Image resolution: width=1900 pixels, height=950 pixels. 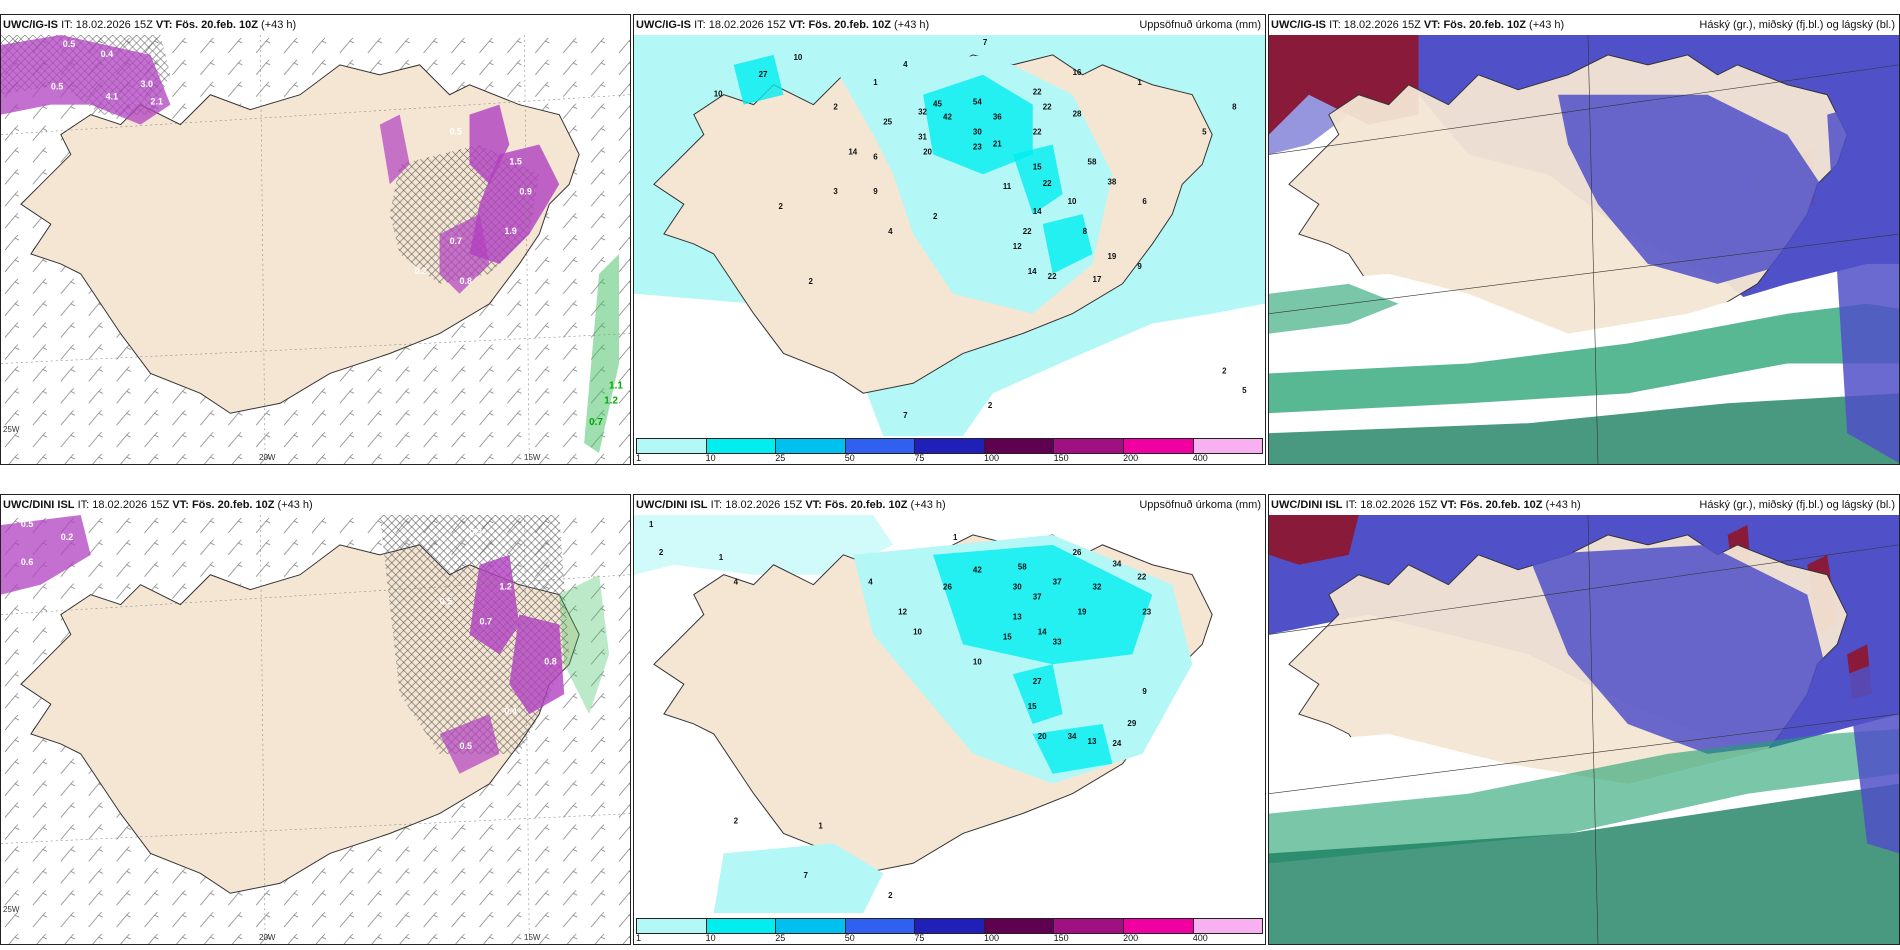 What do you see at coordinates (596, 422) in the screenshot?
I see `svg-text: 0.7` at bounding box center [596, 422].